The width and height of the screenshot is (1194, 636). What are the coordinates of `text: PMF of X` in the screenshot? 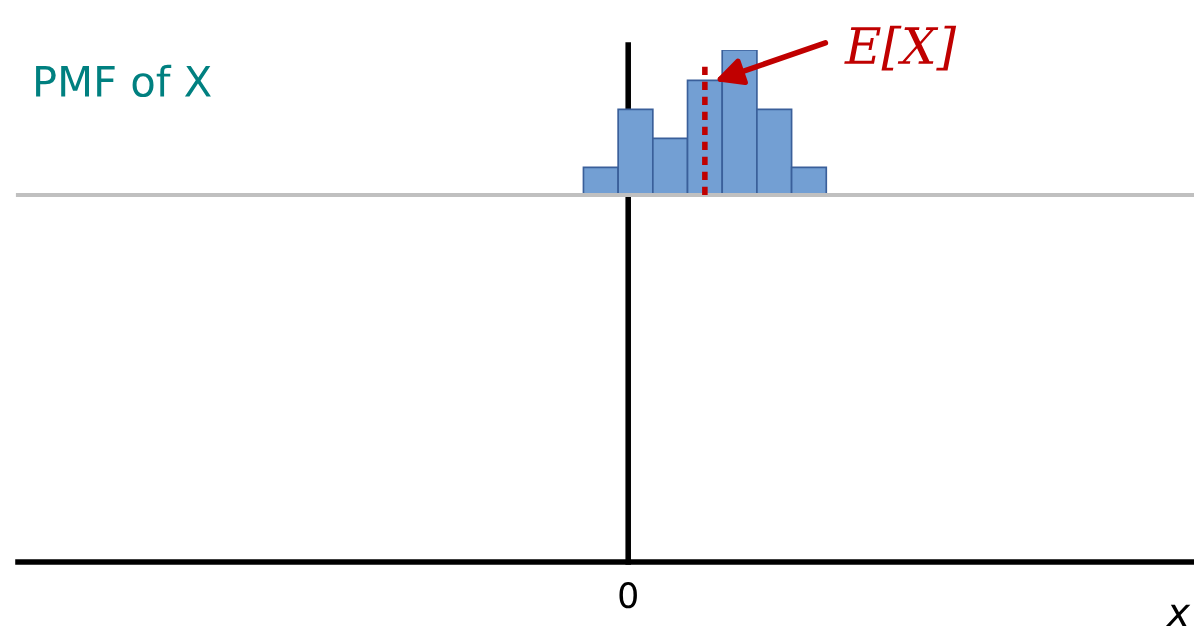 It's located at (123, 81).